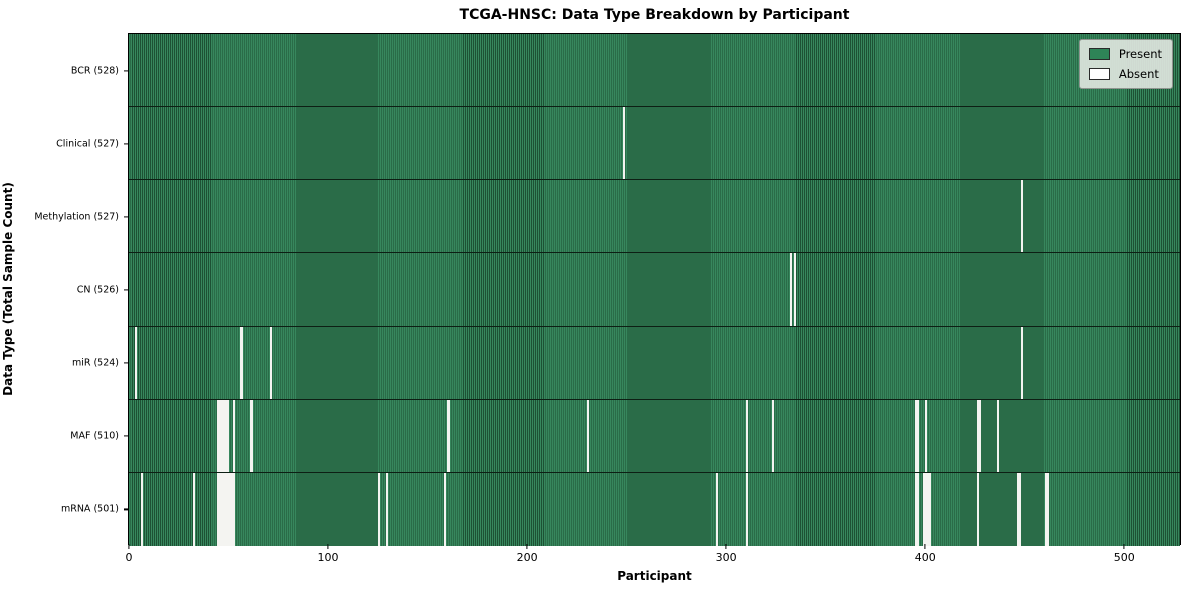 The width and height of the screenshot is (1200, 600). Describe the element at coordinates (8, 289) in the screenshot. I see `y-axis-label: Data Type (Total Sample Count)` at that location.